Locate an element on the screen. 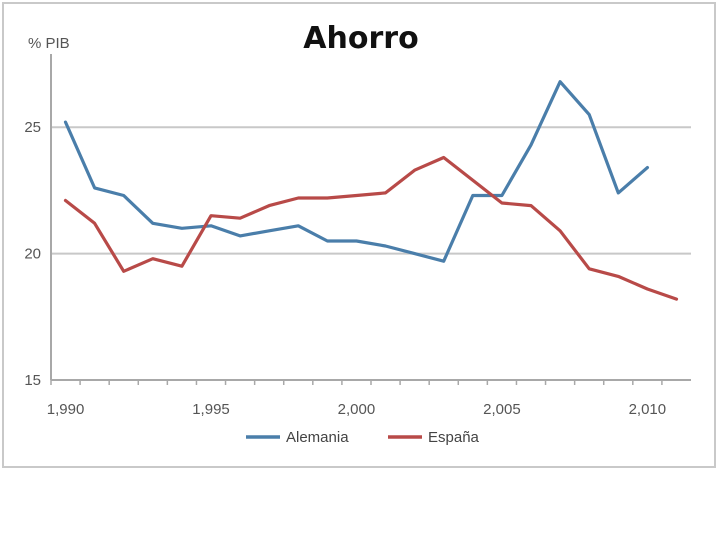  x-tick-label: 2,010 is located at coordinates (648, 409).